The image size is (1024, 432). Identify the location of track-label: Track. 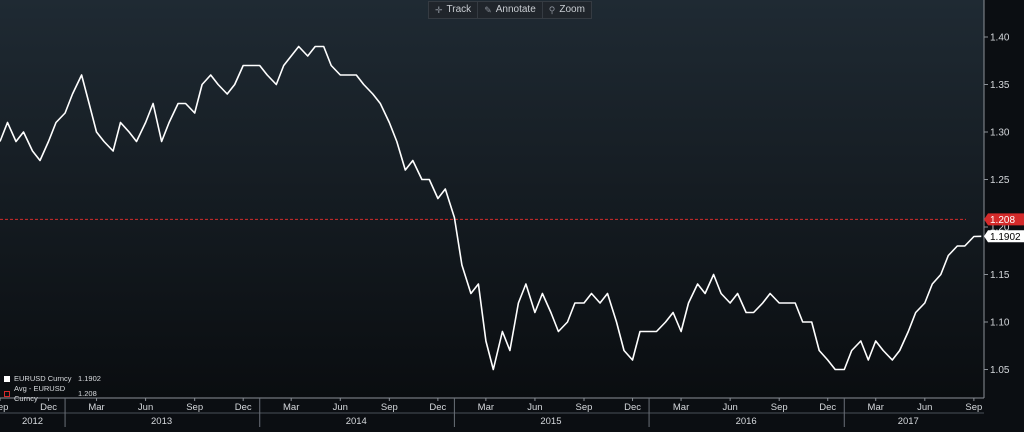
(459, 9).